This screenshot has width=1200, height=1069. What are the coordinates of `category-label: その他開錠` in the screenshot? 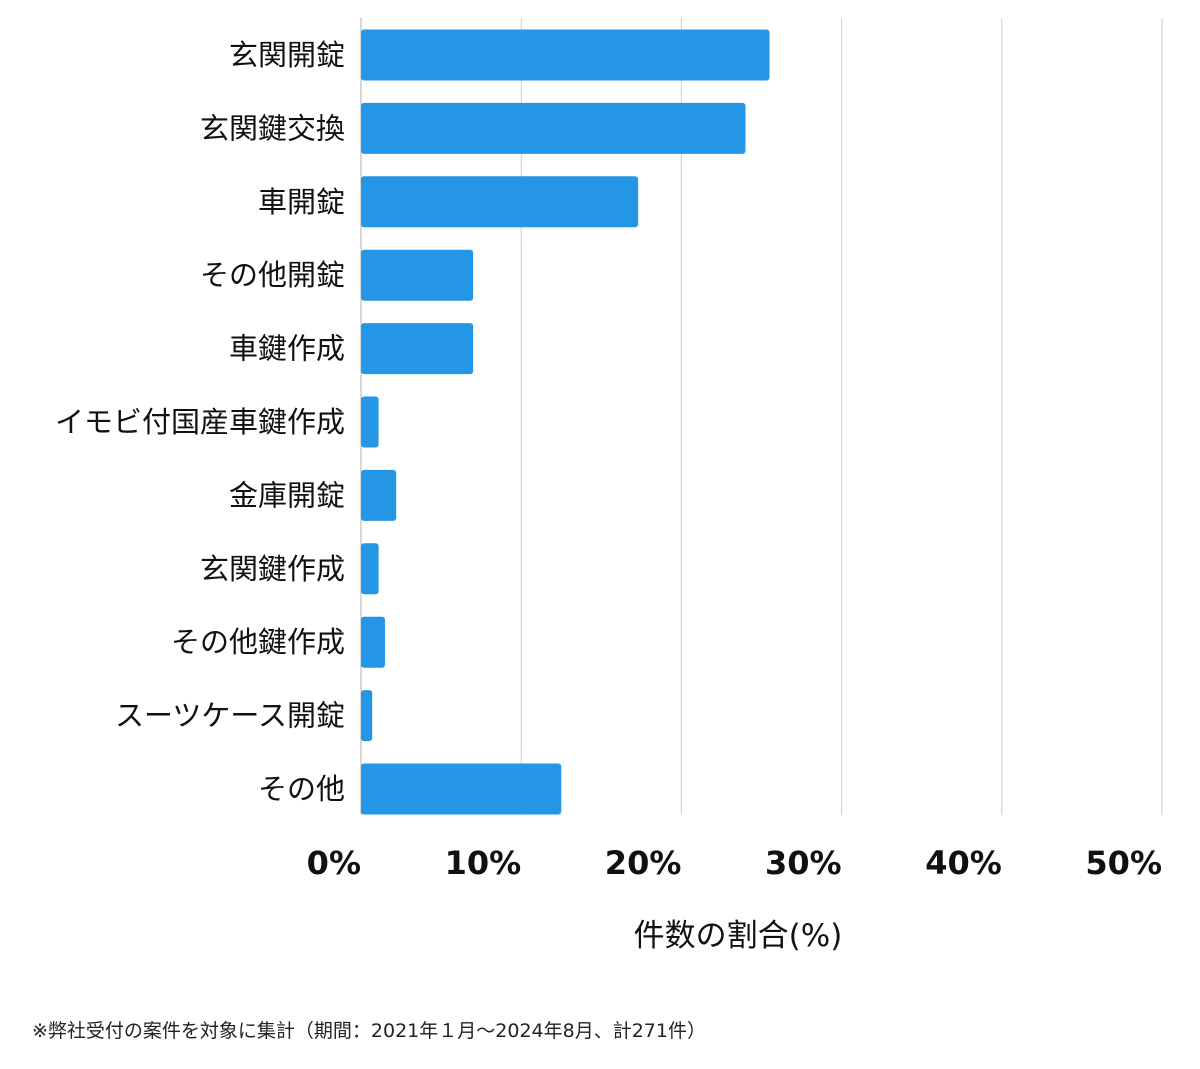 It's located at (272, 275).